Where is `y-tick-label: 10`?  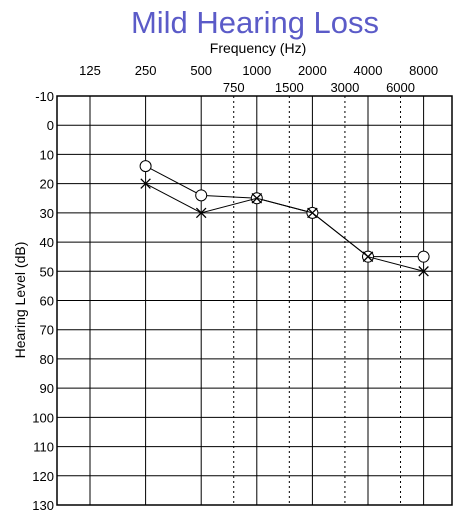
y-tick-label: 10 is located at coordinates (47, 154).